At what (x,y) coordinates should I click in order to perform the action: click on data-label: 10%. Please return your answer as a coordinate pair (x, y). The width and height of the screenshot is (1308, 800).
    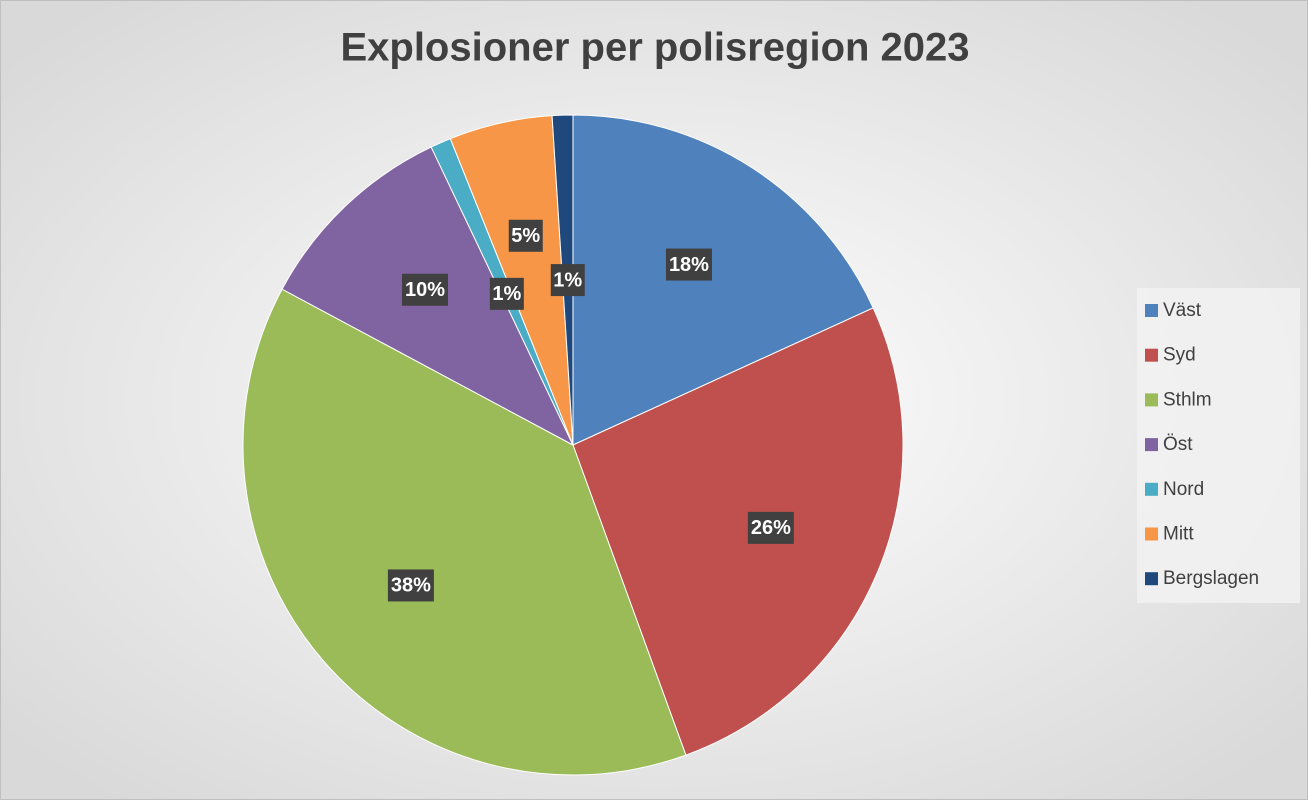
    Looking at the image, I should click on (425, 290).